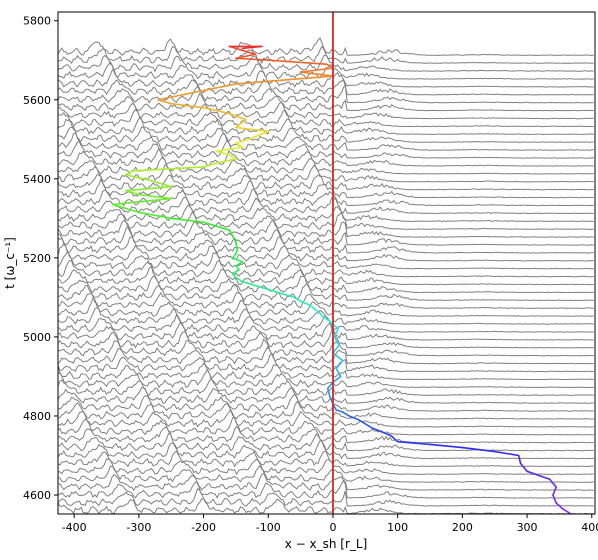 The width and height of the screenshot is (598, 560). I want to click on y-tick-label: 4600, so click(37, 495).